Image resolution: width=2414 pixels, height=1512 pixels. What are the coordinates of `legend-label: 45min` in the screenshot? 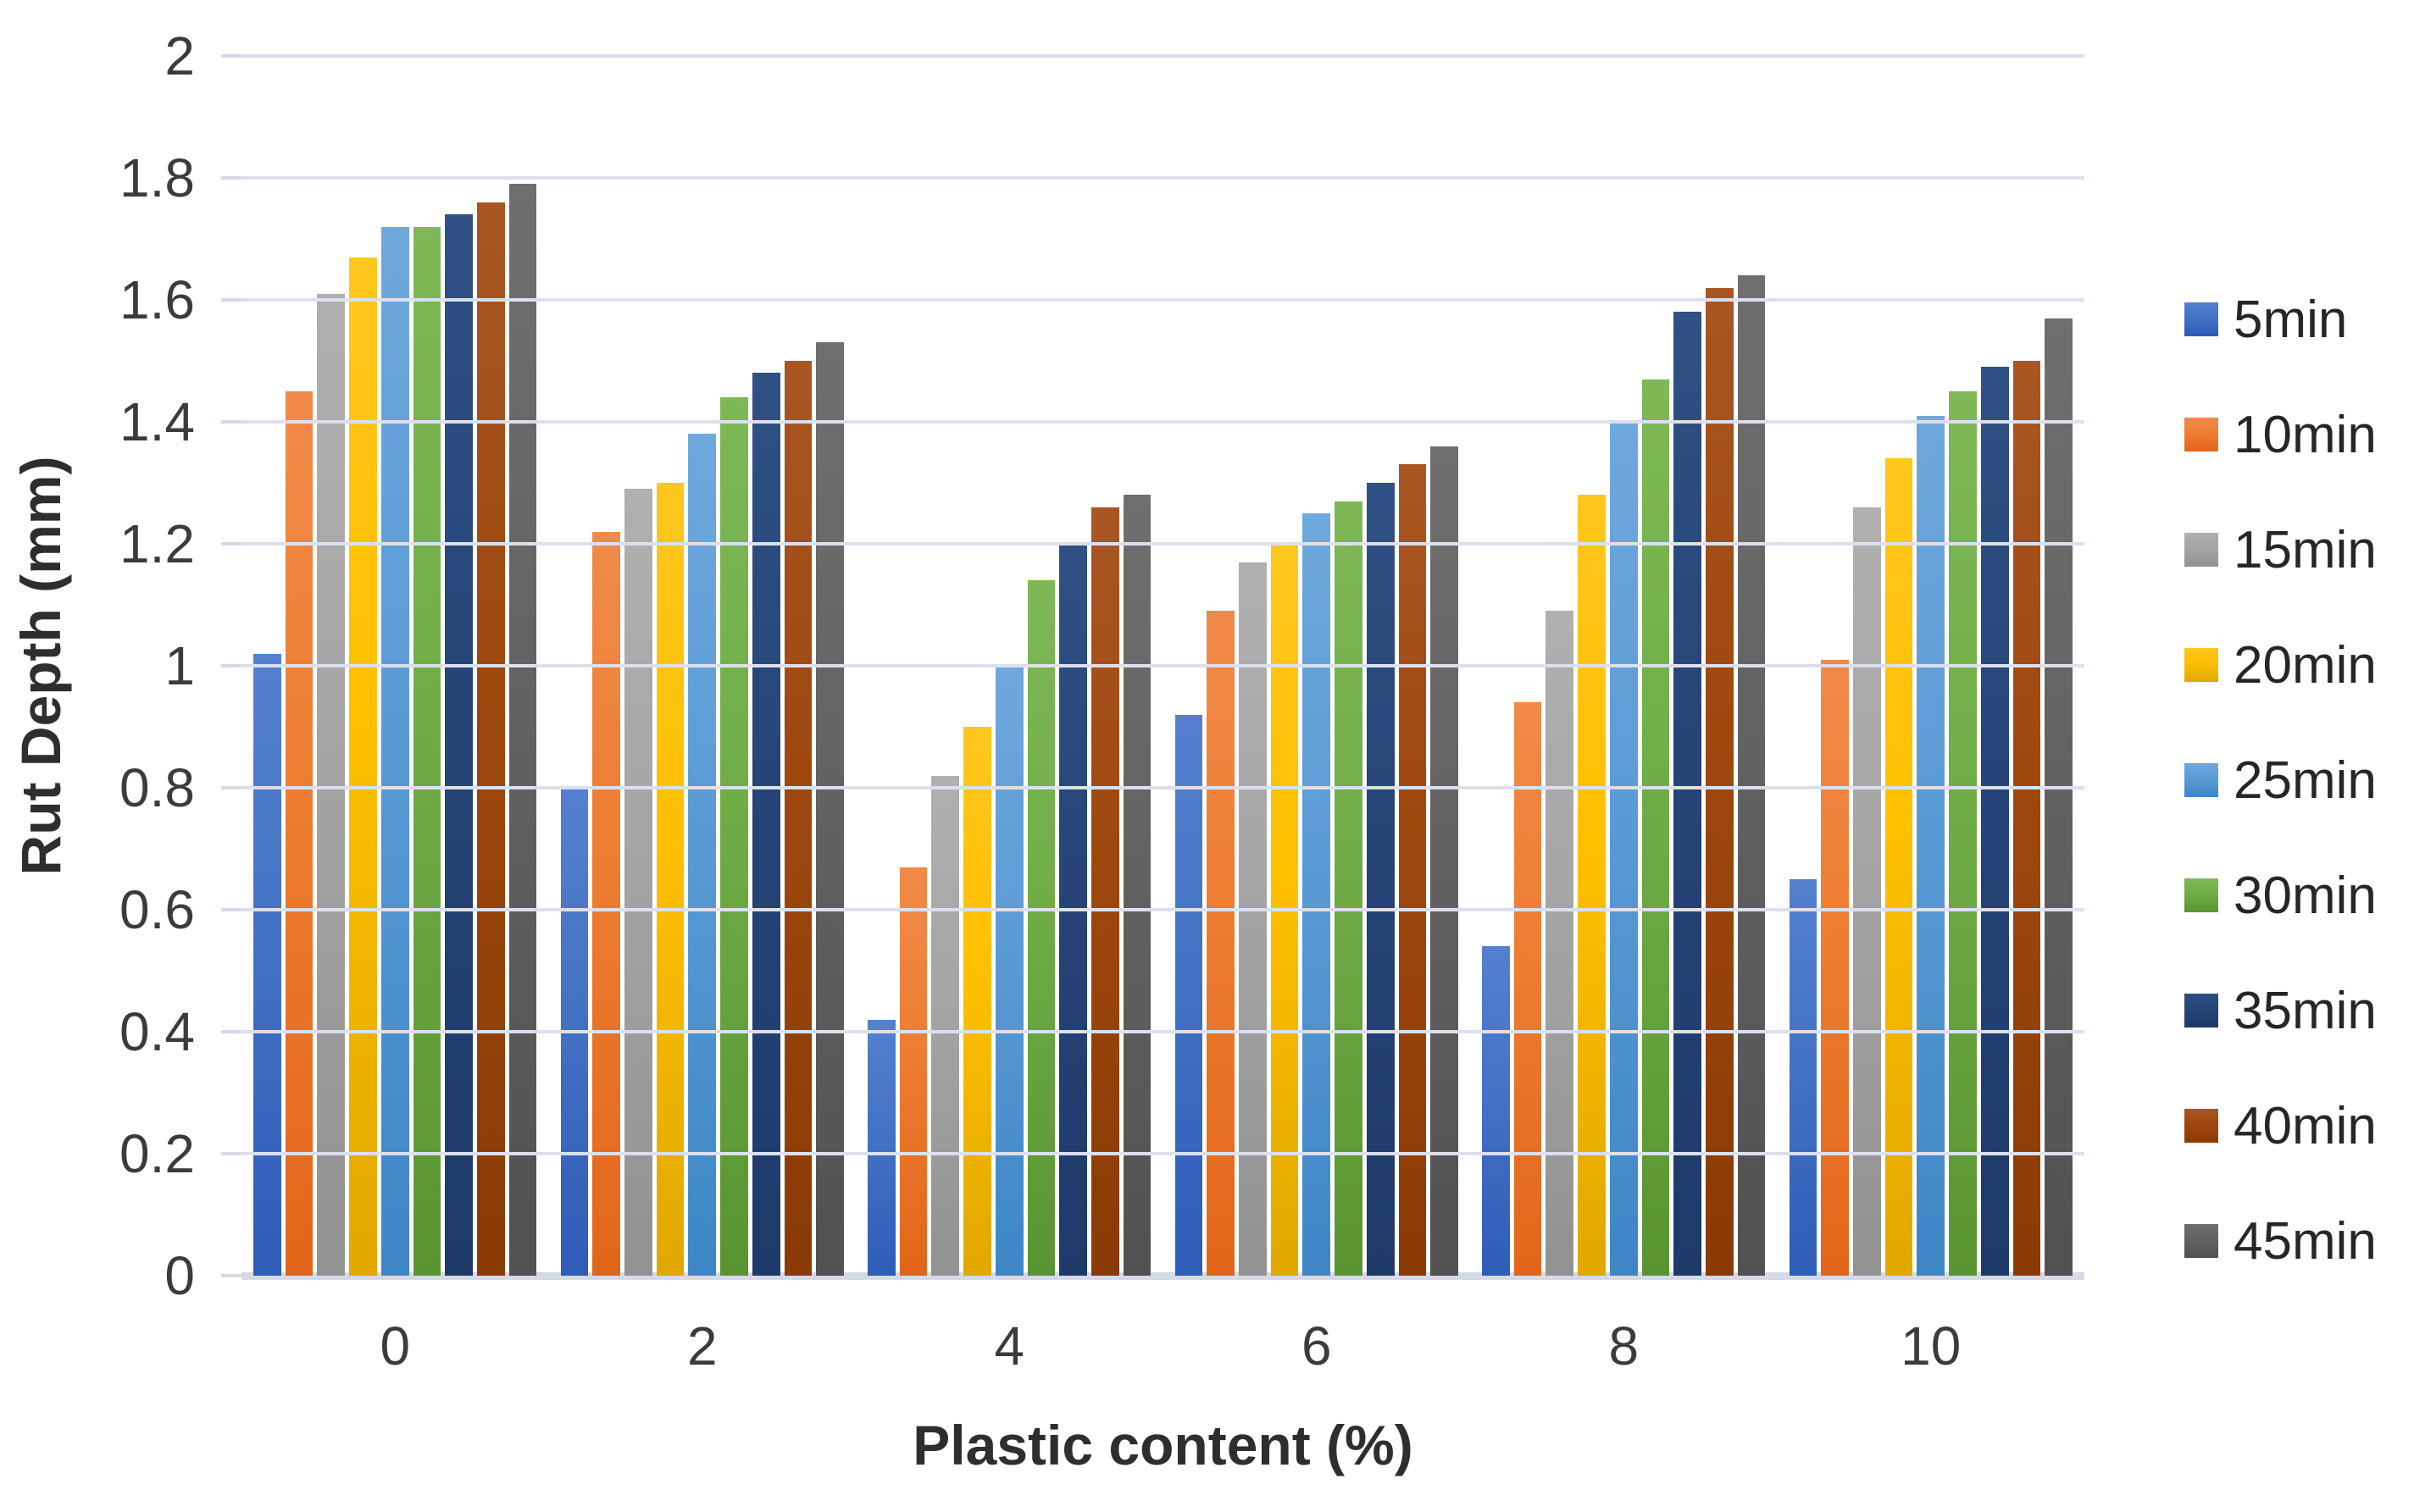 It's located at (2305, 1241).